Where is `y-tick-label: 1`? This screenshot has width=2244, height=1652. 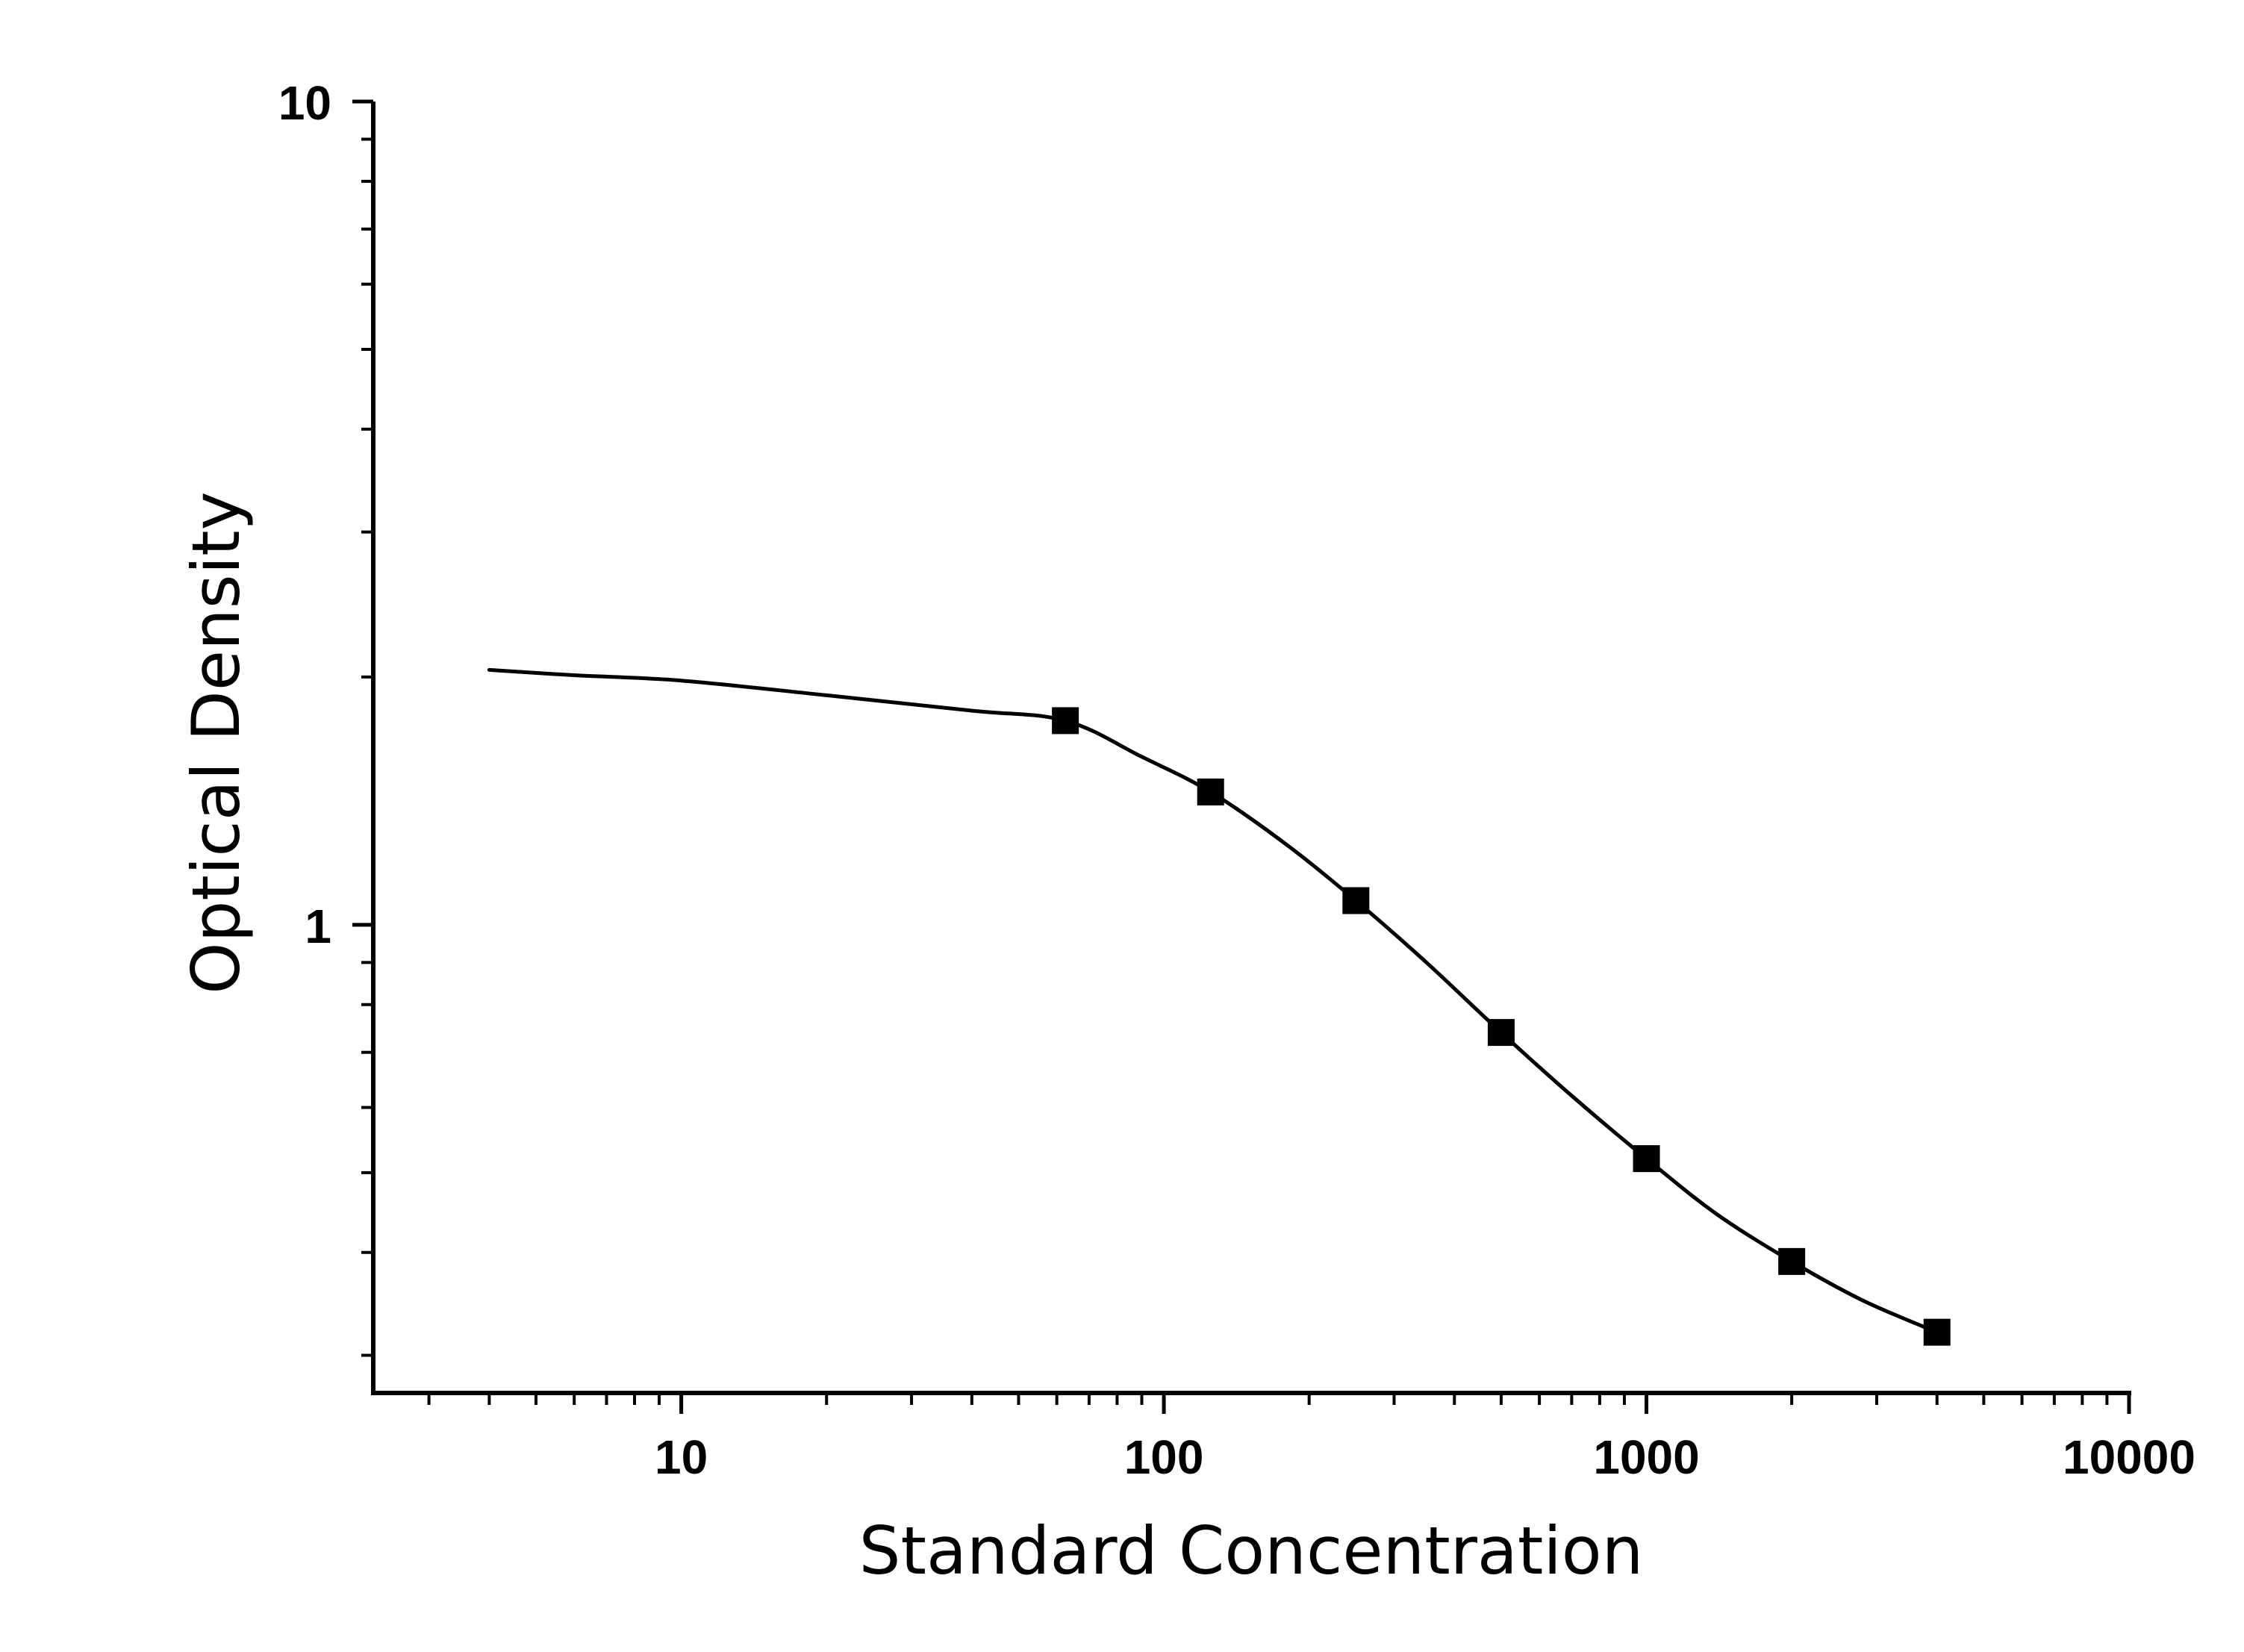 y-tick-label: 1 is located at coordinates (318, 926).